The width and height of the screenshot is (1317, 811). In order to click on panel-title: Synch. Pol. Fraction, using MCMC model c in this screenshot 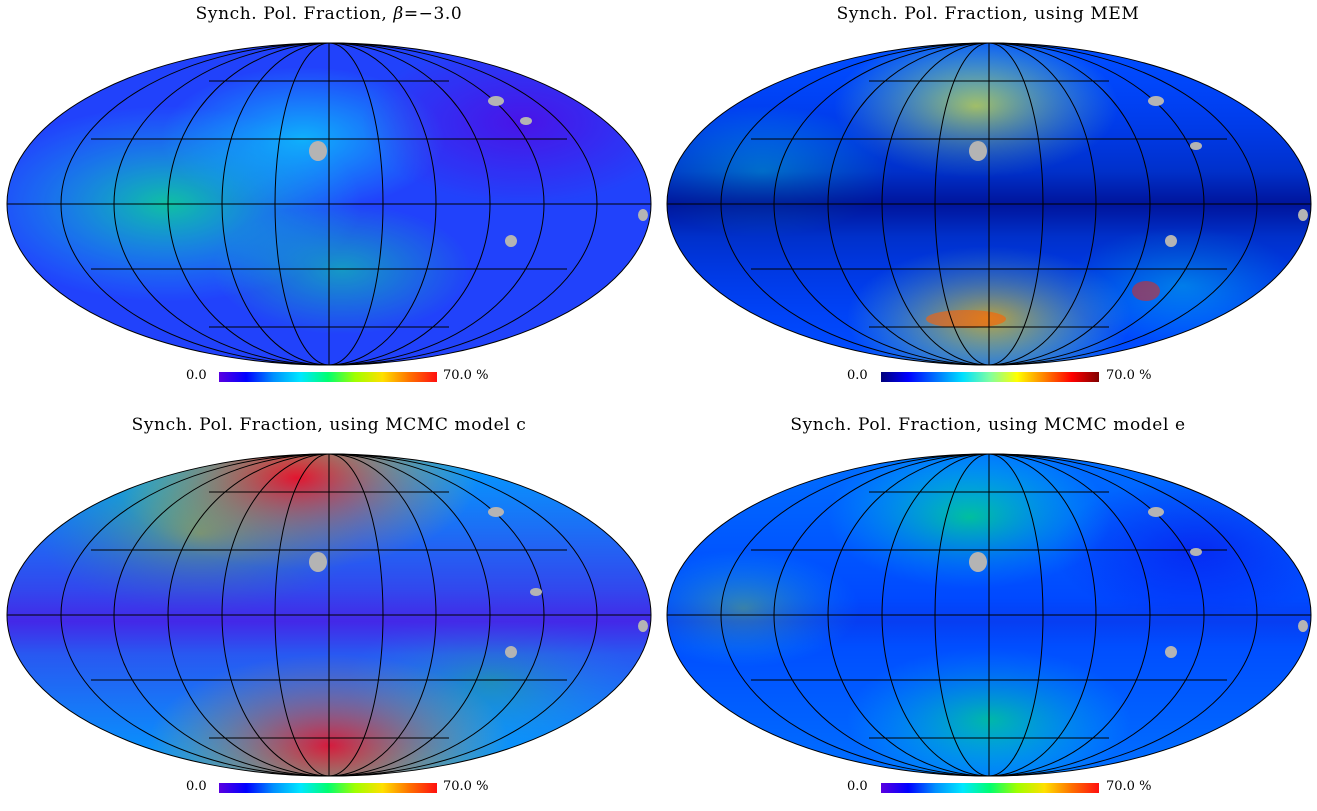, I will do `click(329, 425)`.